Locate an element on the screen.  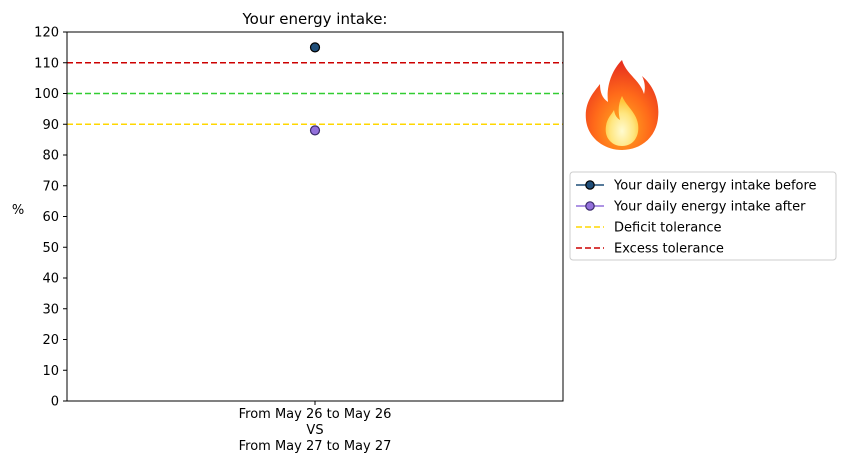
y-tick-label-7: 70 is located at coordinates (50, 186).